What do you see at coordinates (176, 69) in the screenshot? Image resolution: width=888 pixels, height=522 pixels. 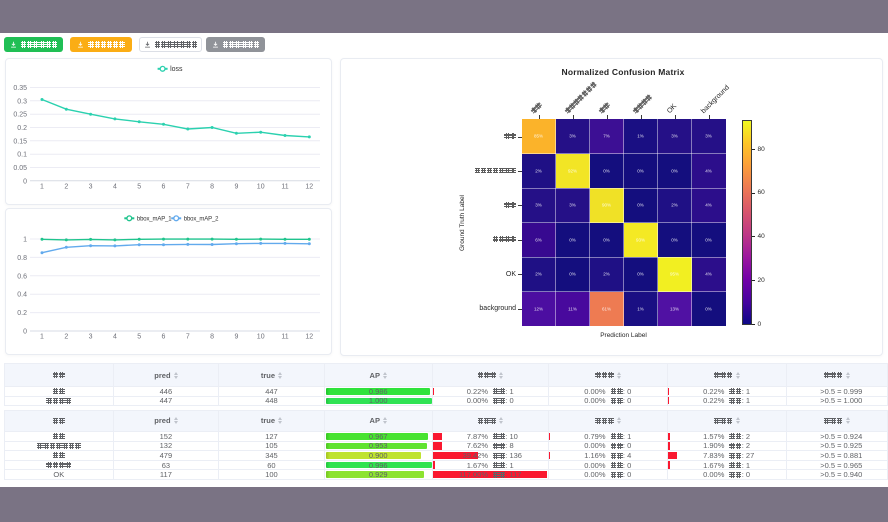 I see `svg-text: loss` at bounding box center [176, 69].